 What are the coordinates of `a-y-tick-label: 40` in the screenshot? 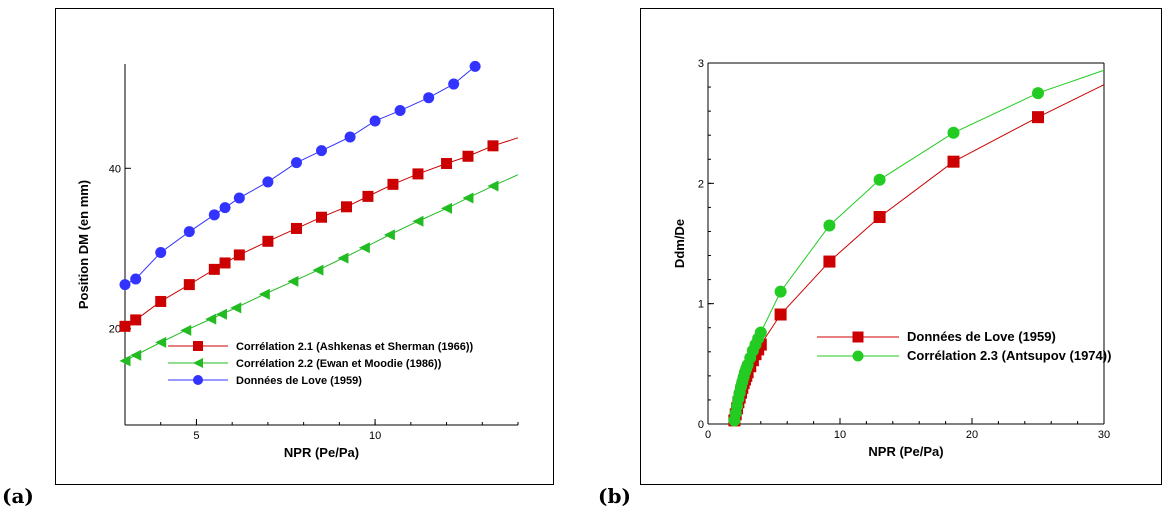 It's located at (115, 169).